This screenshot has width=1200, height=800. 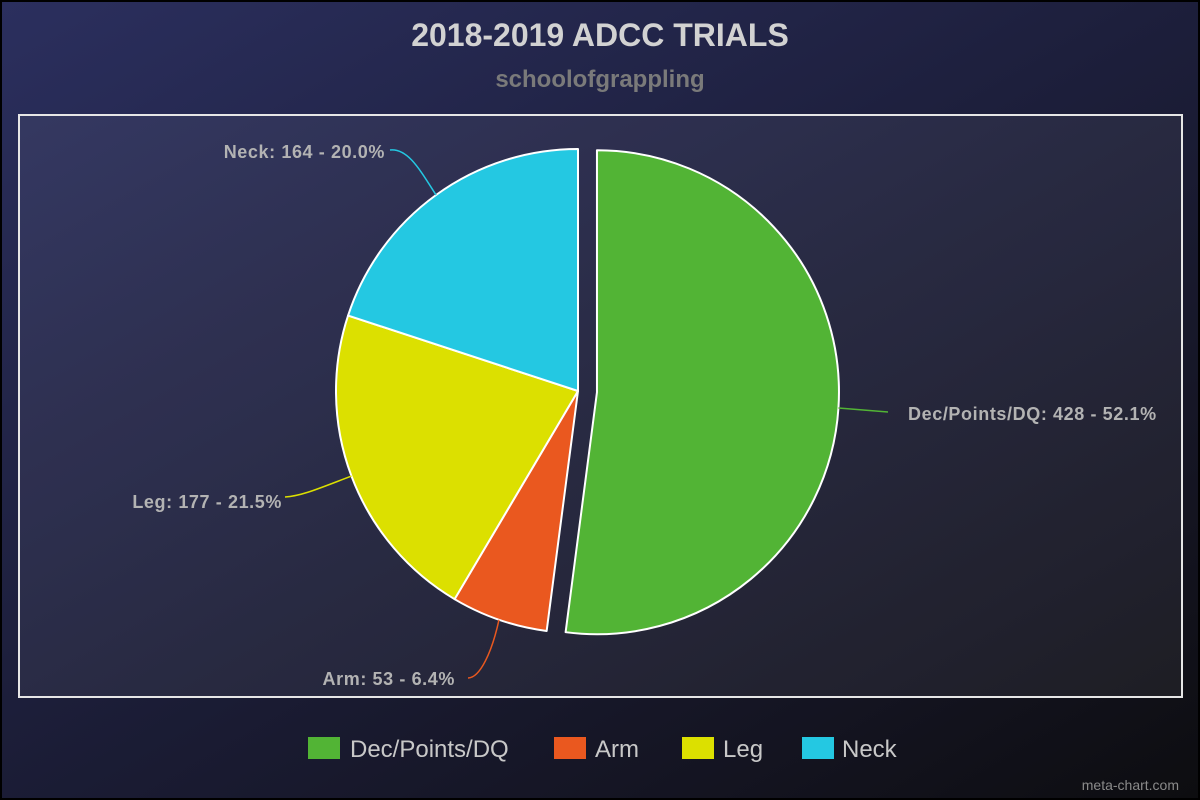 What do you see at coordinates (600, 35) in the screenshot?
I see `chart-title: 2018-2019 ADCC TRIALS` at bounding box center [600, 35].